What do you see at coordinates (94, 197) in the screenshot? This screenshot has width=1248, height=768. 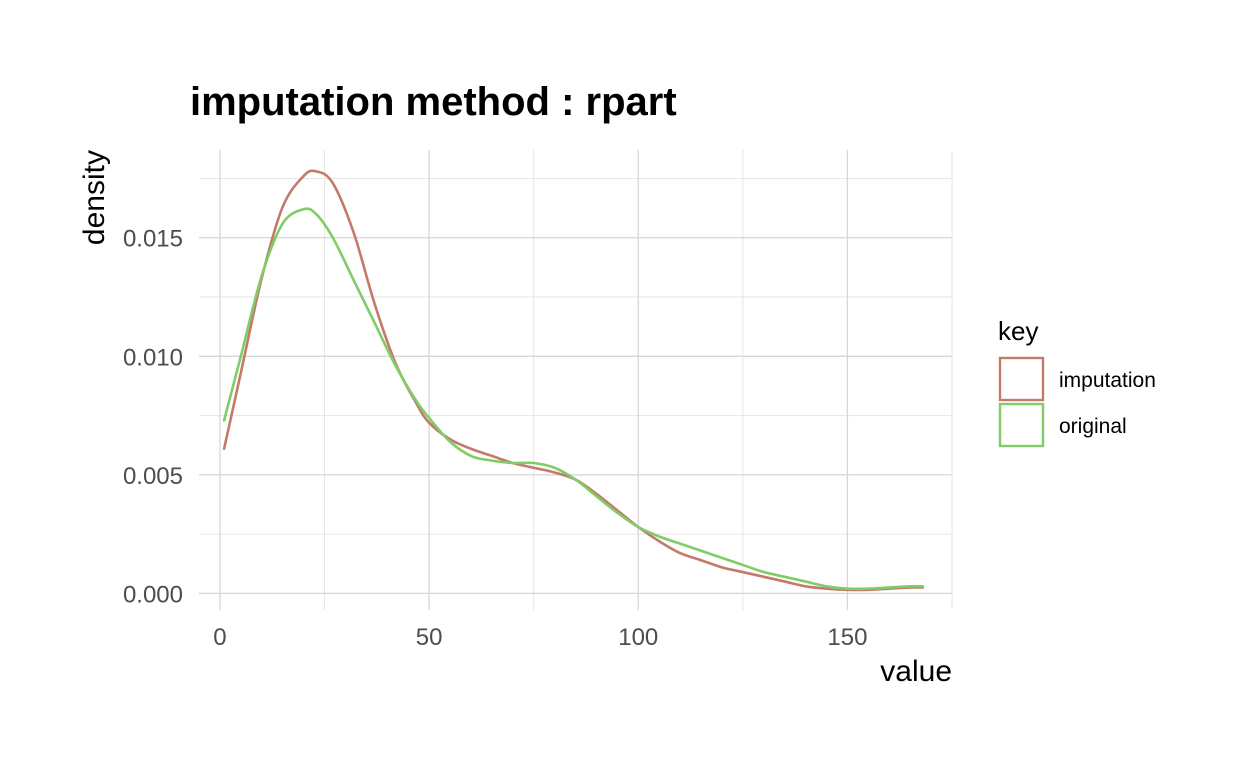 I see `y-axis-title: density` at bounding box center [94, 197].